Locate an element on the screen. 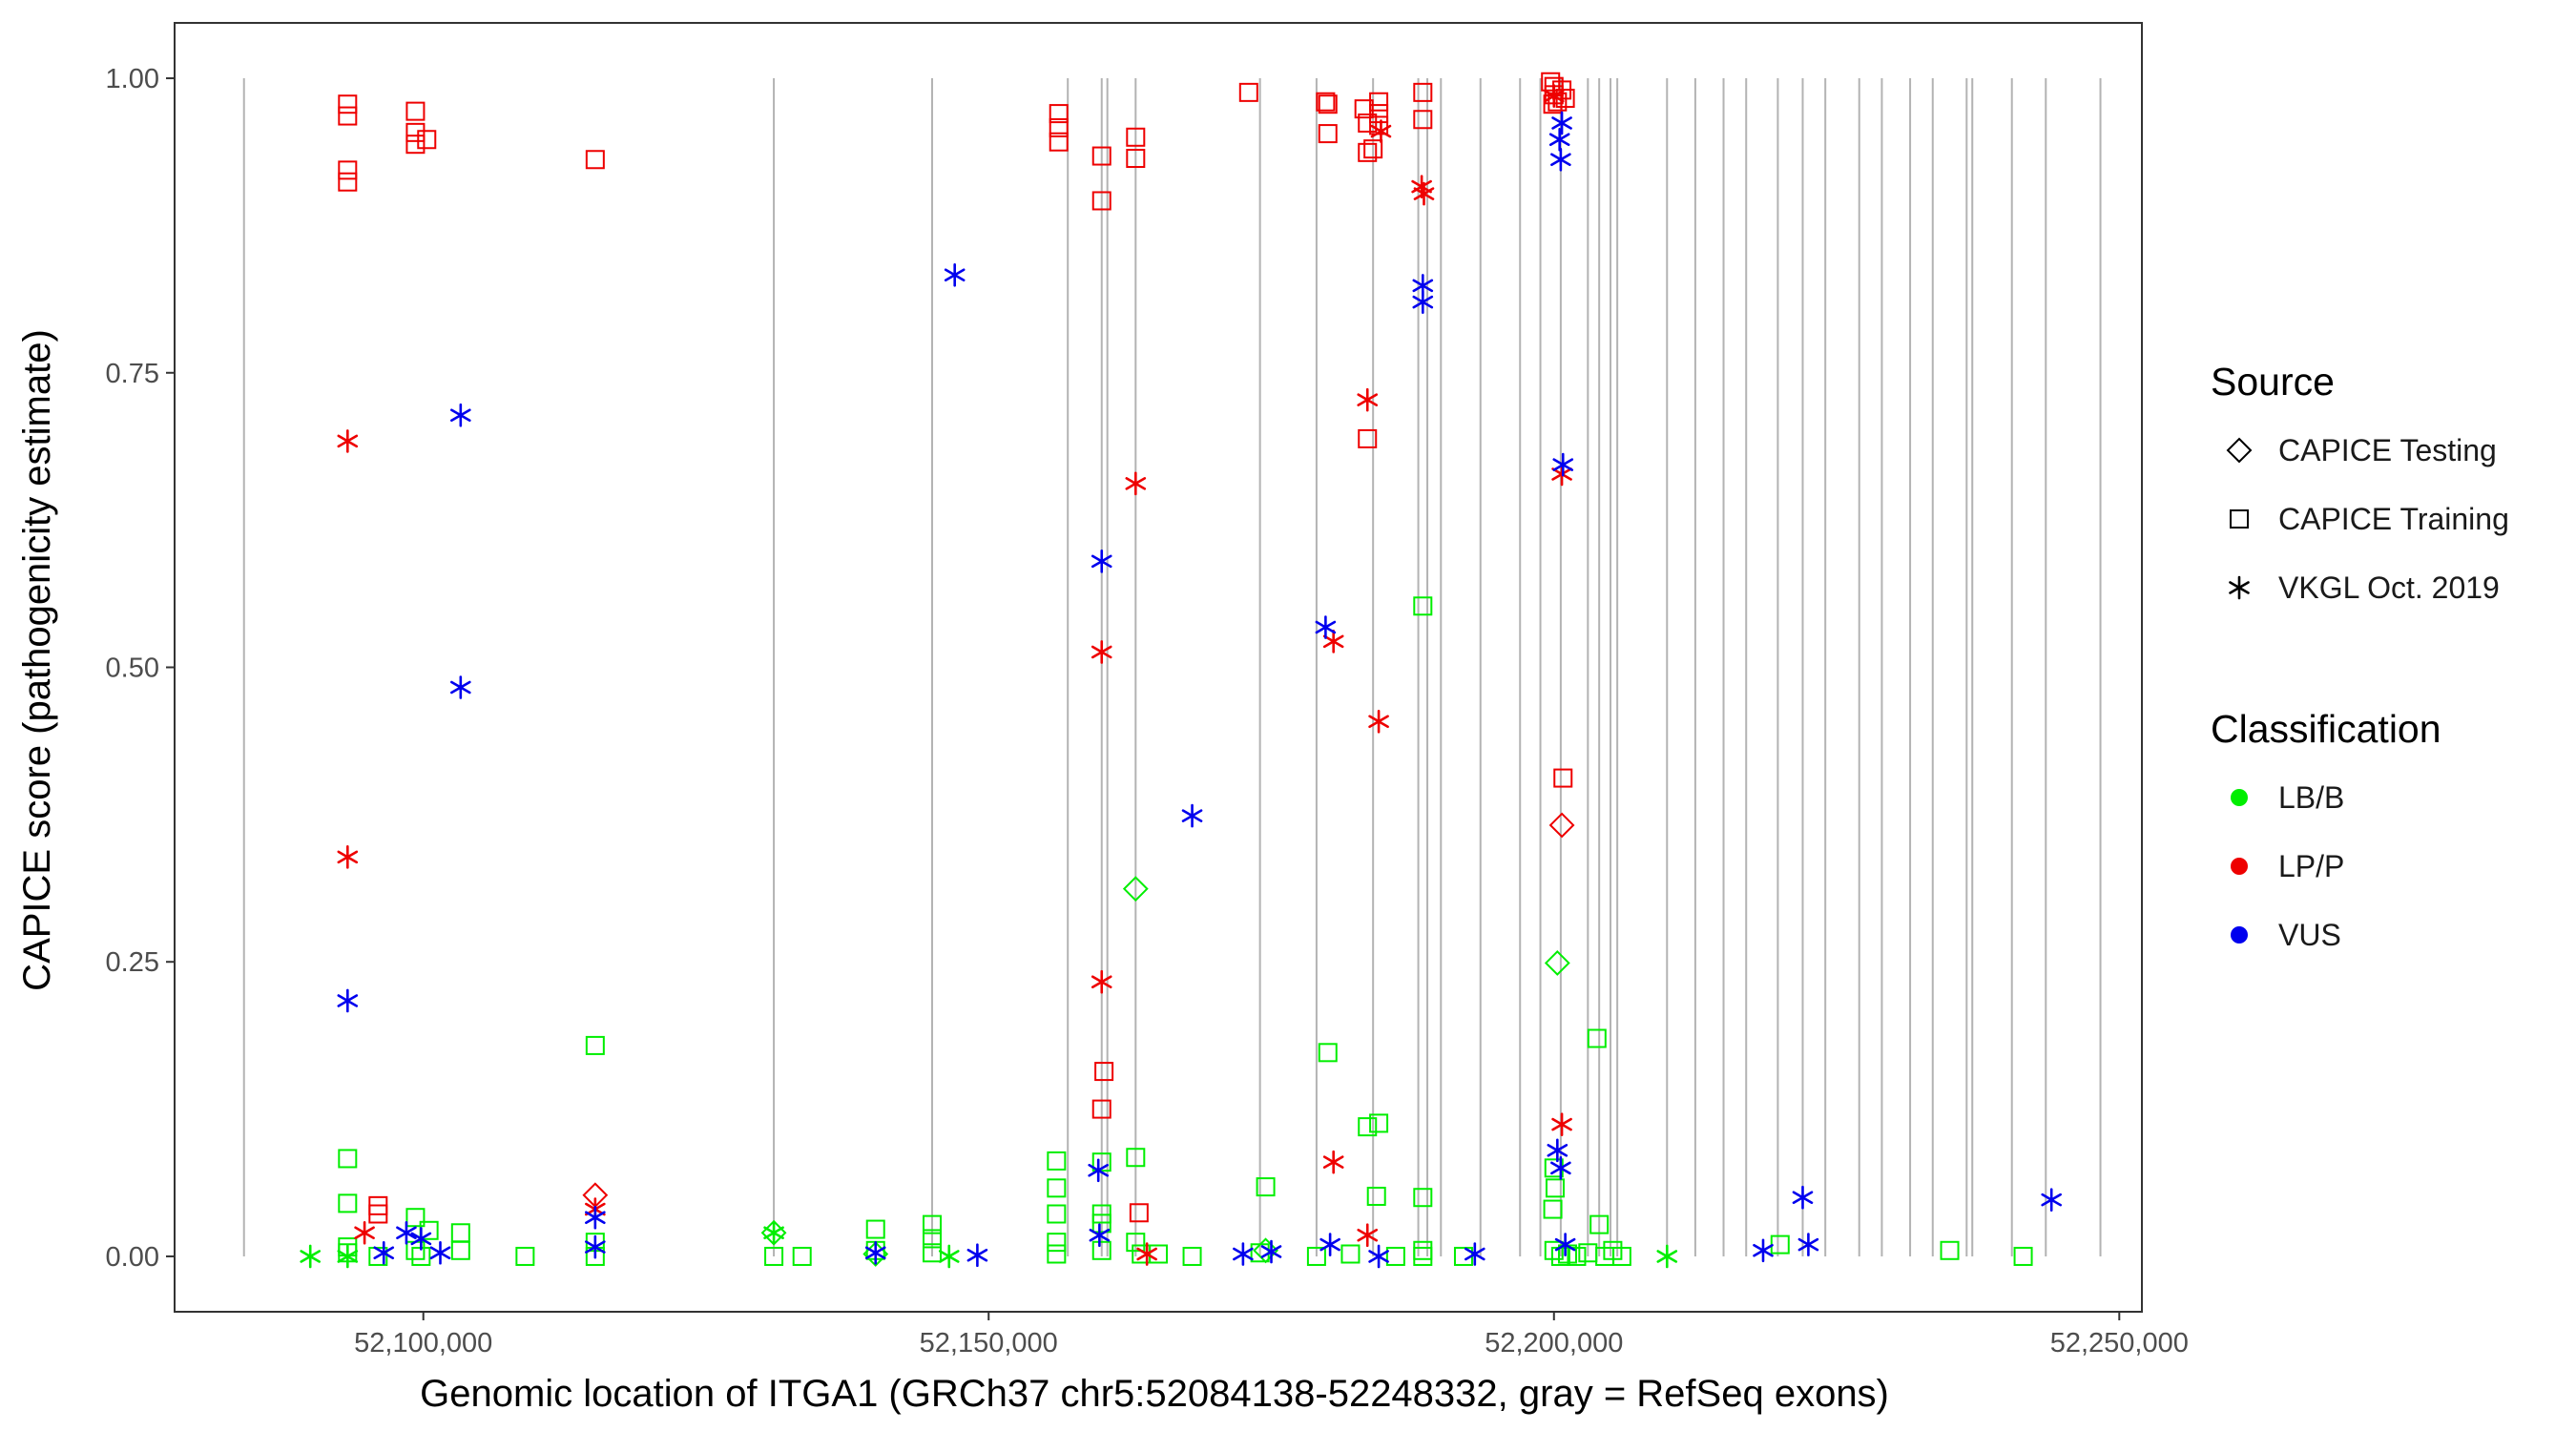  legend-asterisk-icon is located at coordinates (2239, 587).